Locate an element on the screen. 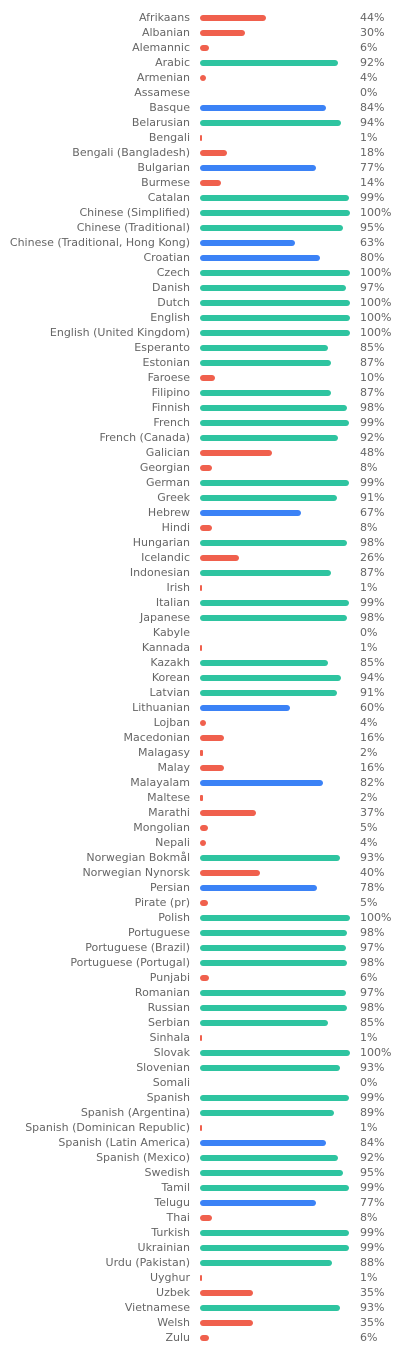  category-label-esperanto: Esperanto is located at coordinates (162, 347).